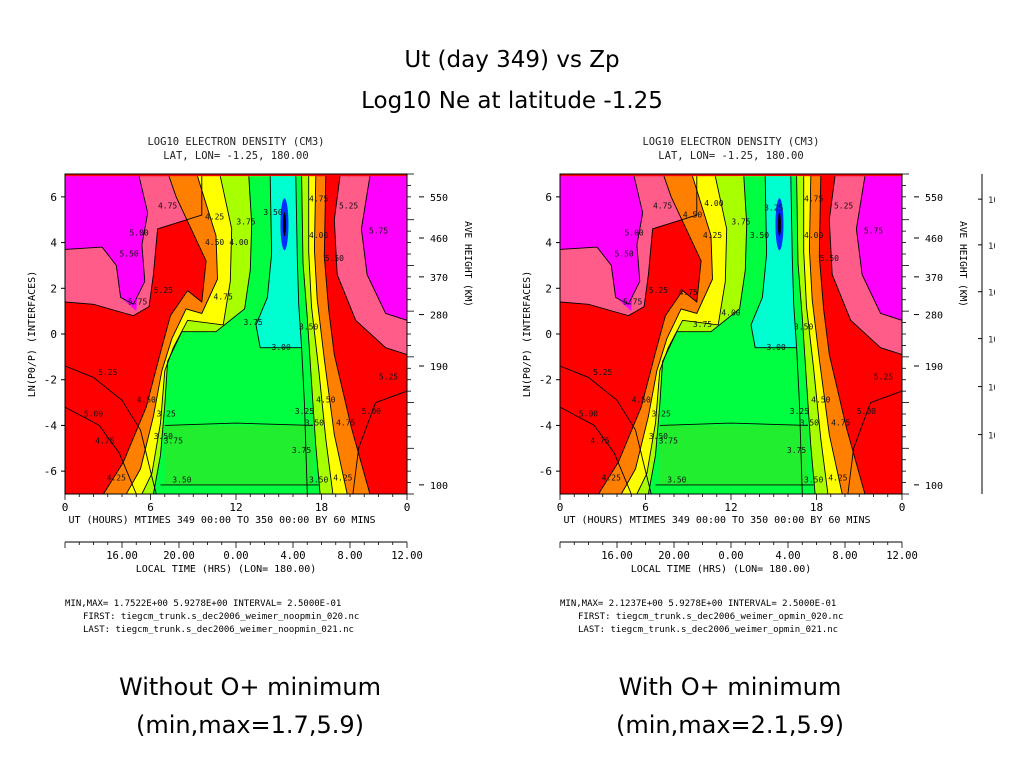 Image resolution: width=1024 pixels, height=768 pixels. What do you see at coordinates (388, 377) in the screenshot?
I see `contour-label-34: 5.25` at bounding box center [388, 377].